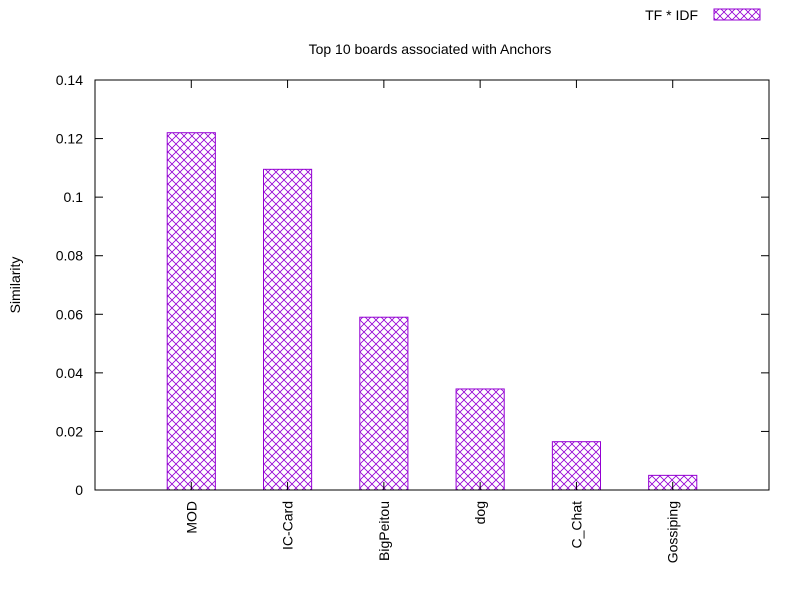 This screenshot has height=600, width=800. What do you see at coordinates (737, 14) in the screenshot?
I see `legend-swatch-tf-idf` at bounding box center [737, 14].